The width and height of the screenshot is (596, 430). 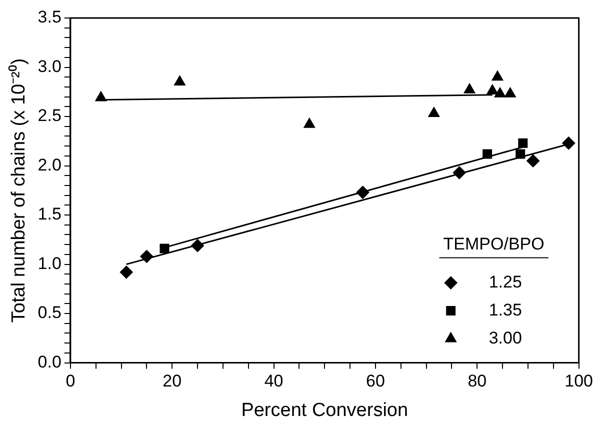 I want to click on legend-label: 1.35, so click(x=505, y=310).